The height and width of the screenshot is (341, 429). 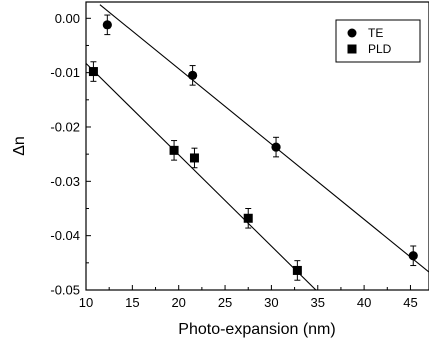 What do you see at coordinates (86, 302) in the screenshot?
I see `x-tick-label: 10` at bounding box center [86, 302].